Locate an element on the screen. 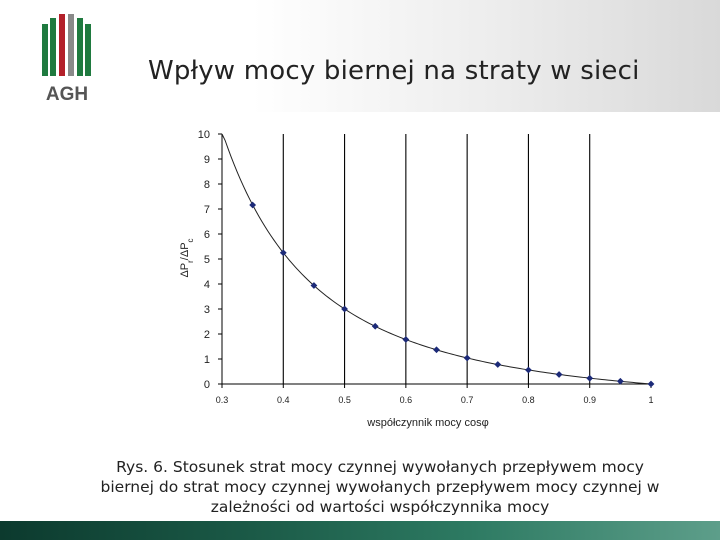  y-tick-label: 5 is located at coordinates (207, 260).